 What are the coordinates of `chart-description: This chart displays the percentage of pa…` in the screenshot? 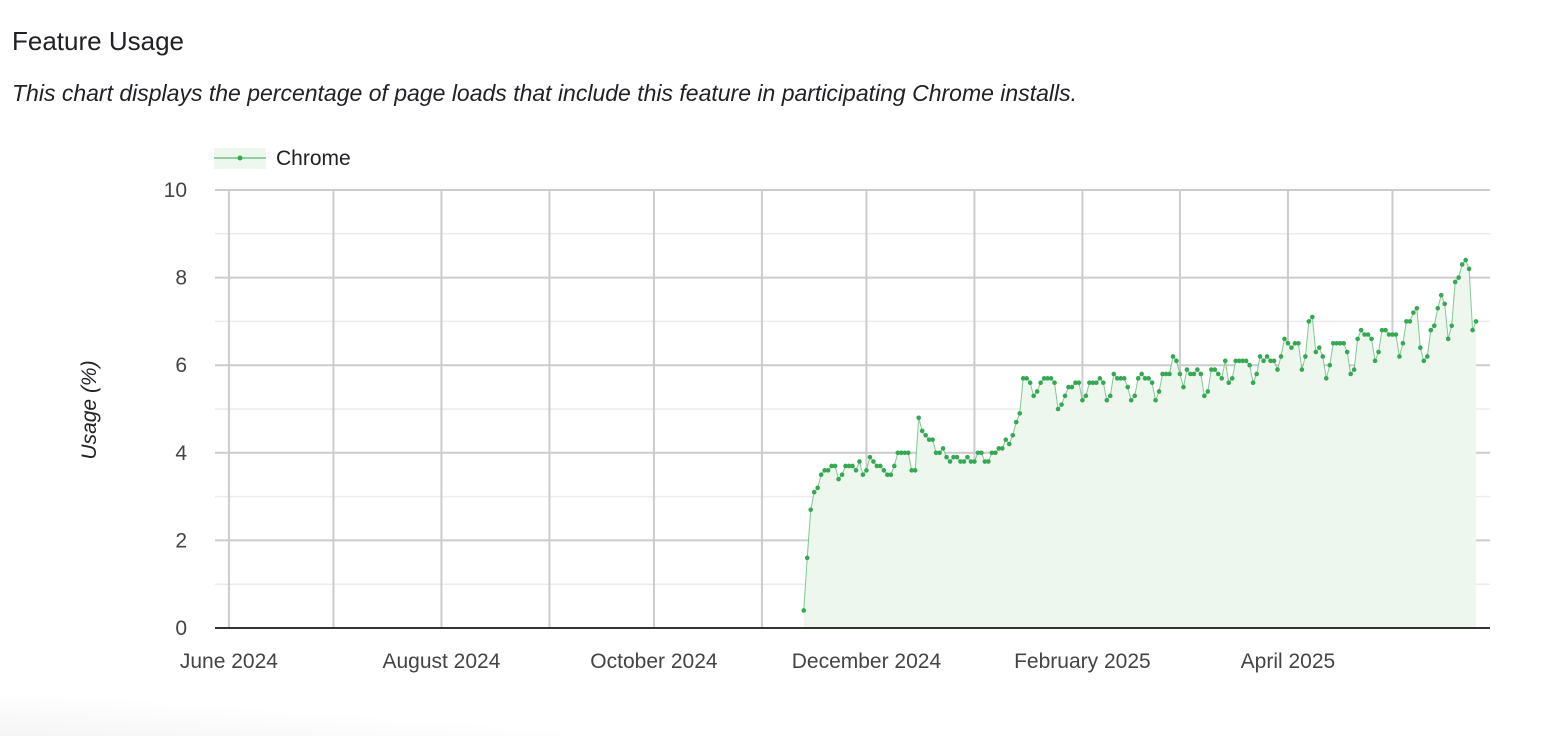 It's located at (544, 93).